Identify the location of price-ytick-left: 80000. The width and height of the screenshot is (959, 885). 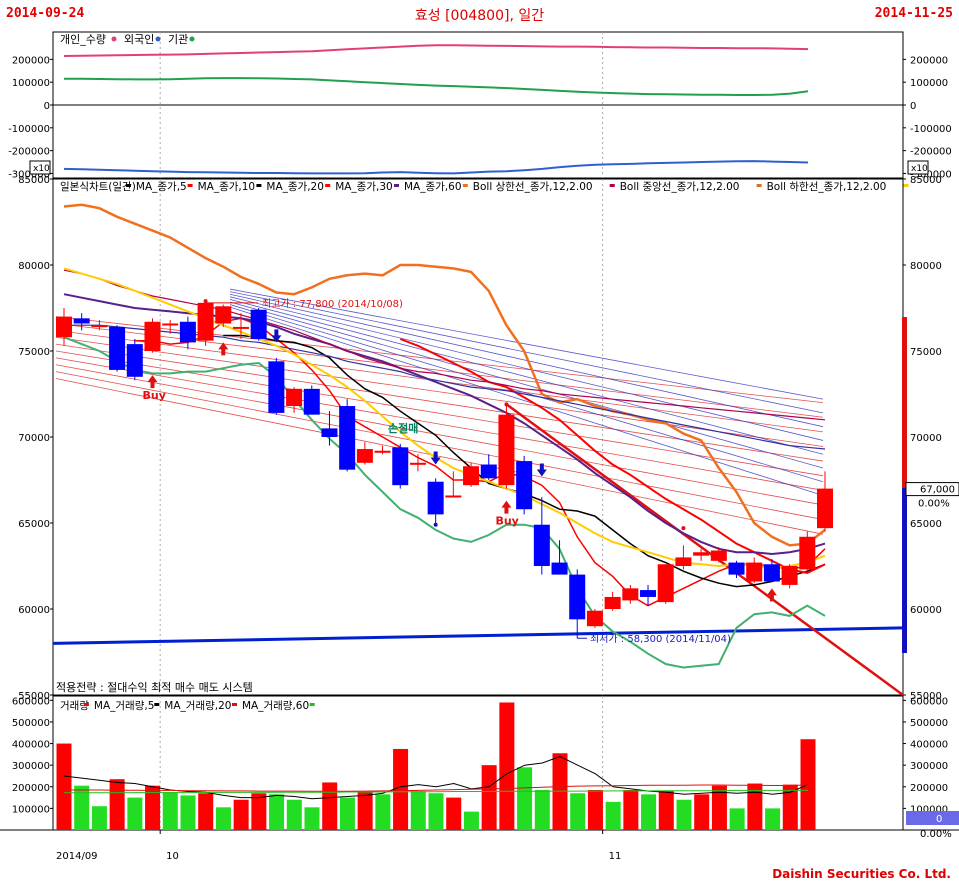
(34, 266).